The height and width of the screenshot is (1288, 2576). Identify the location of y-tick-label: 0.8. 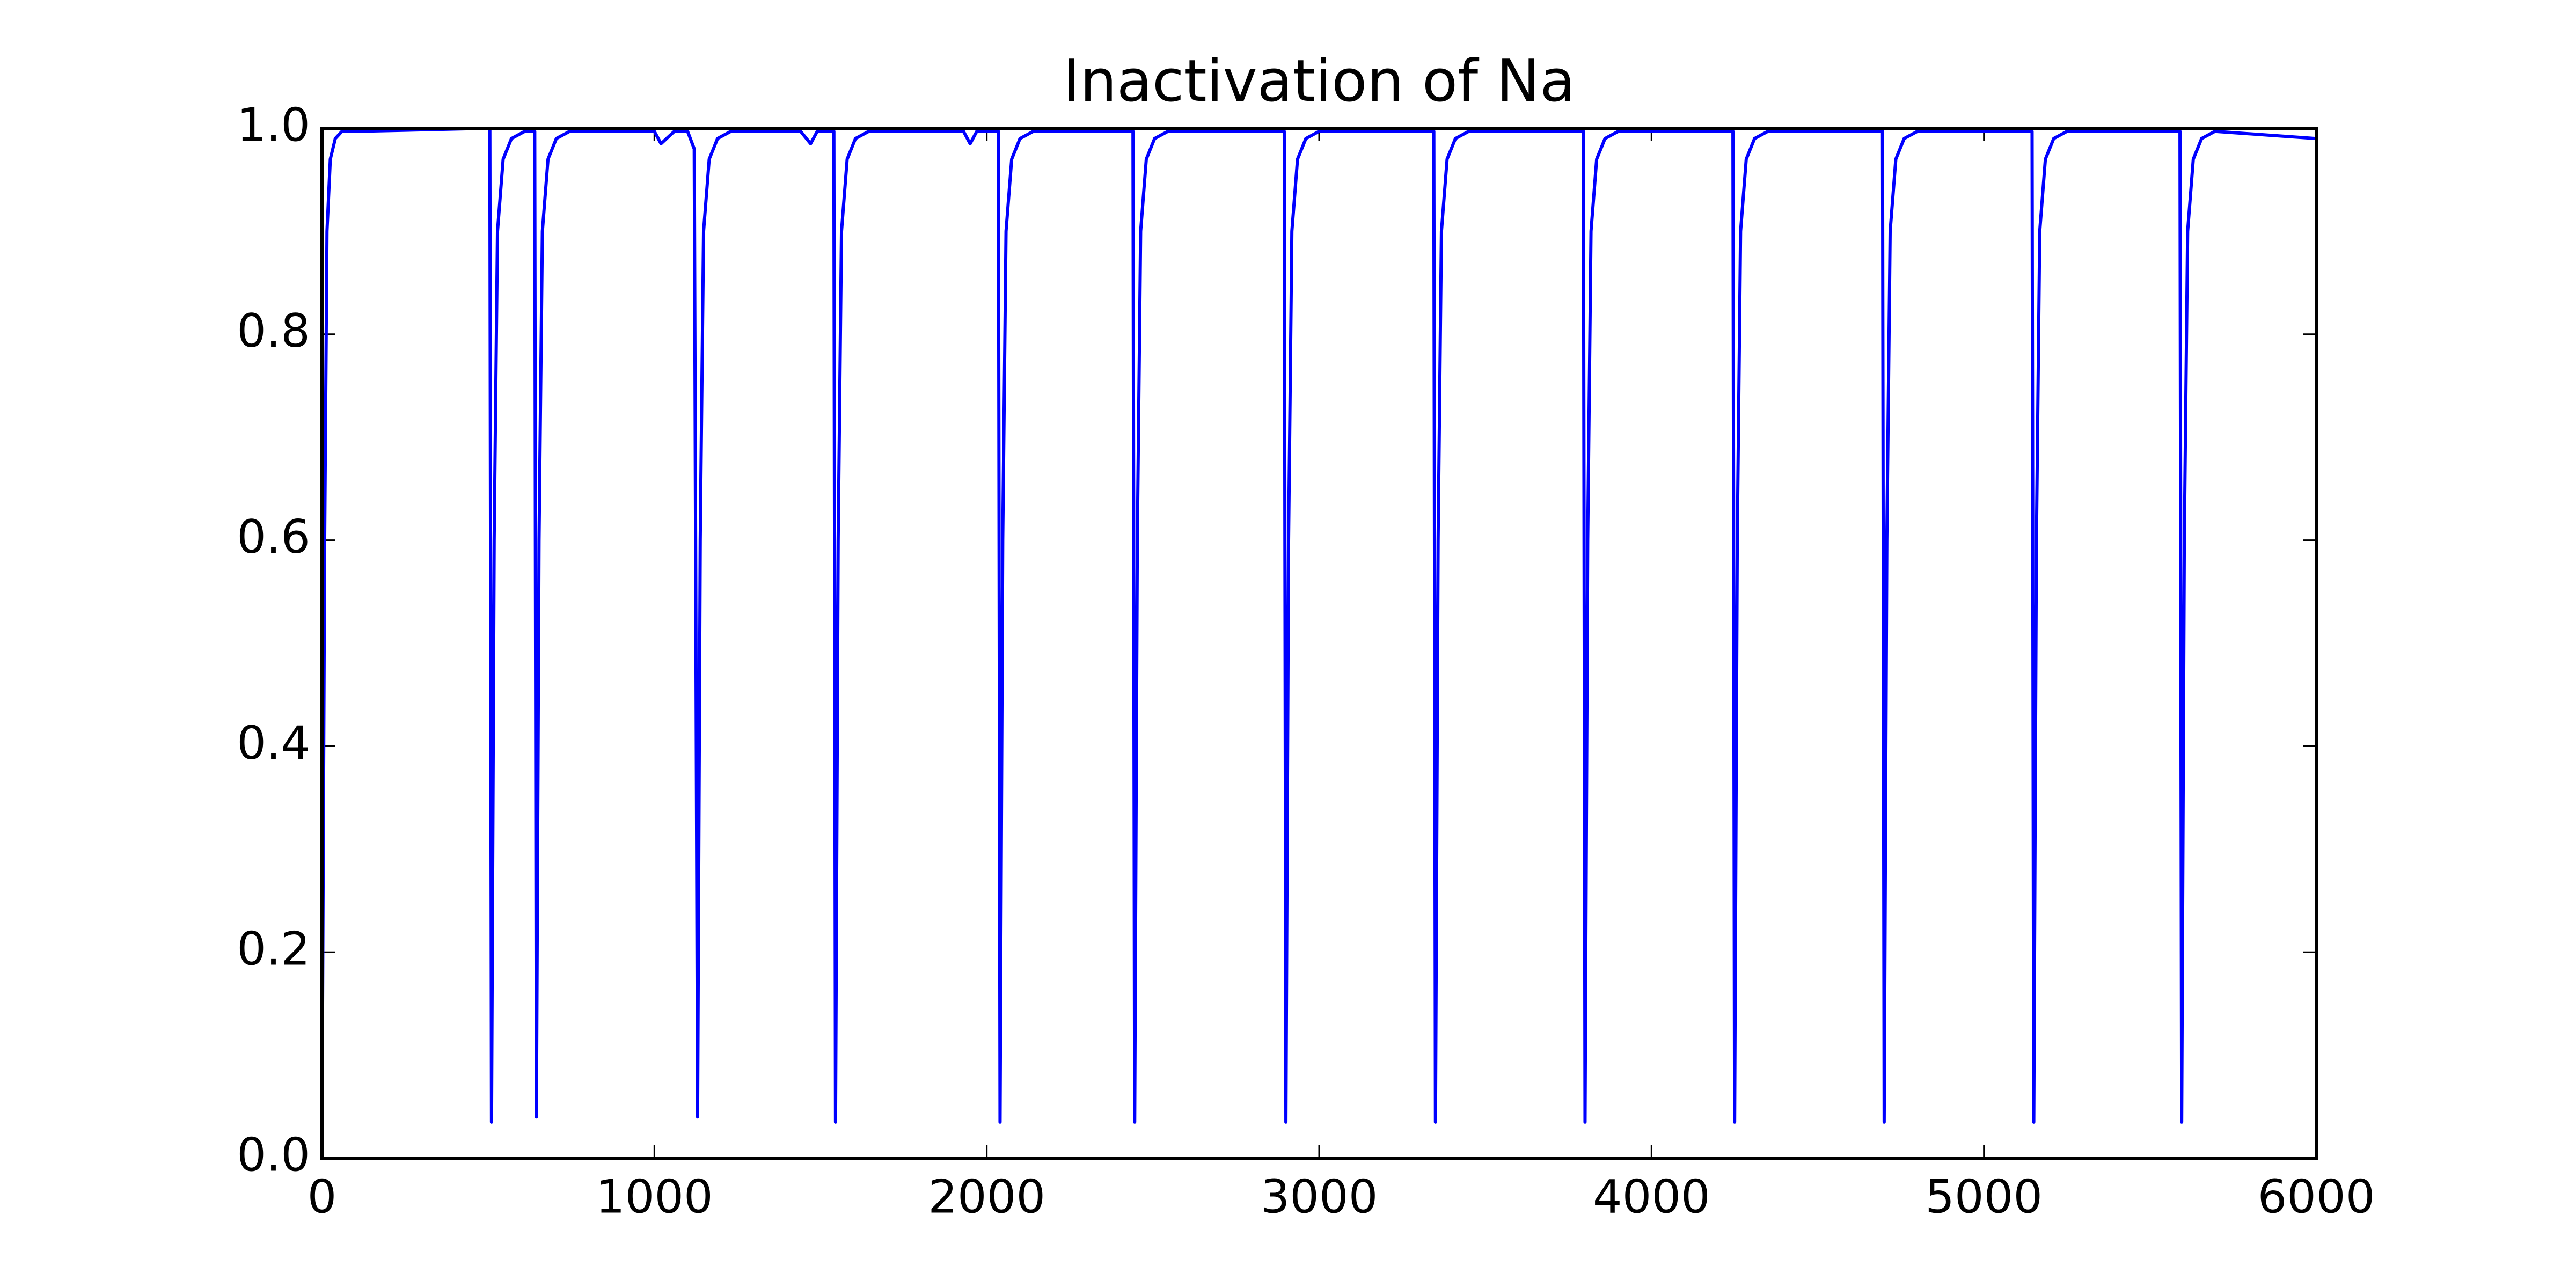
(273, 331).